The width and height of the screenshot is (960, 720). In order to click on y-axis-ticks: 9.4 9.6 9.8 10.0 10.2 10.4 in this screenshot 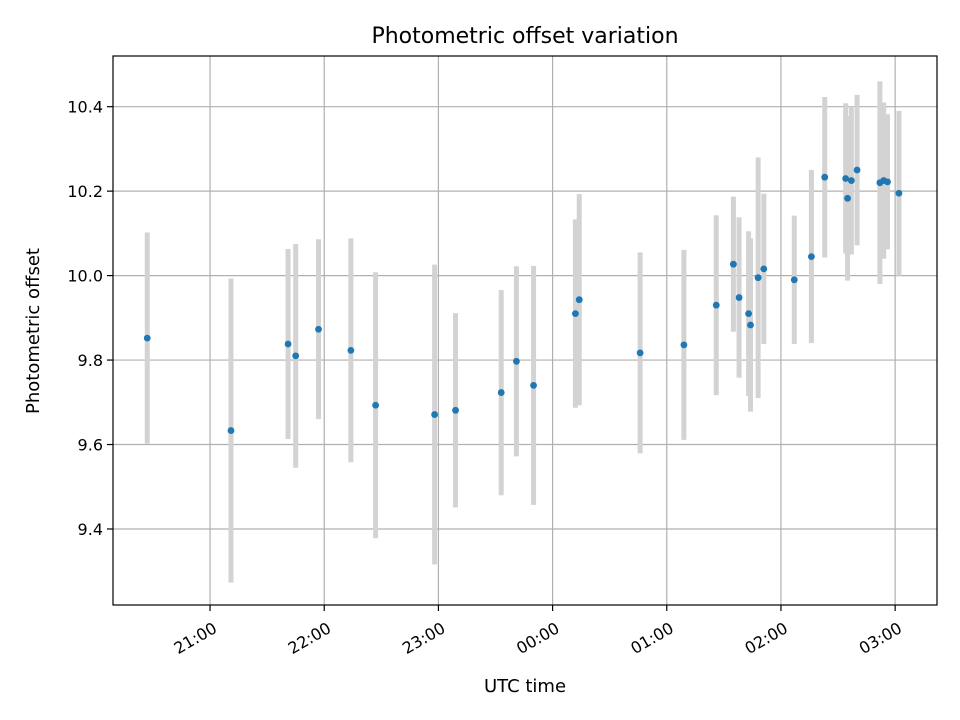, I will do `click(90, 318)`.